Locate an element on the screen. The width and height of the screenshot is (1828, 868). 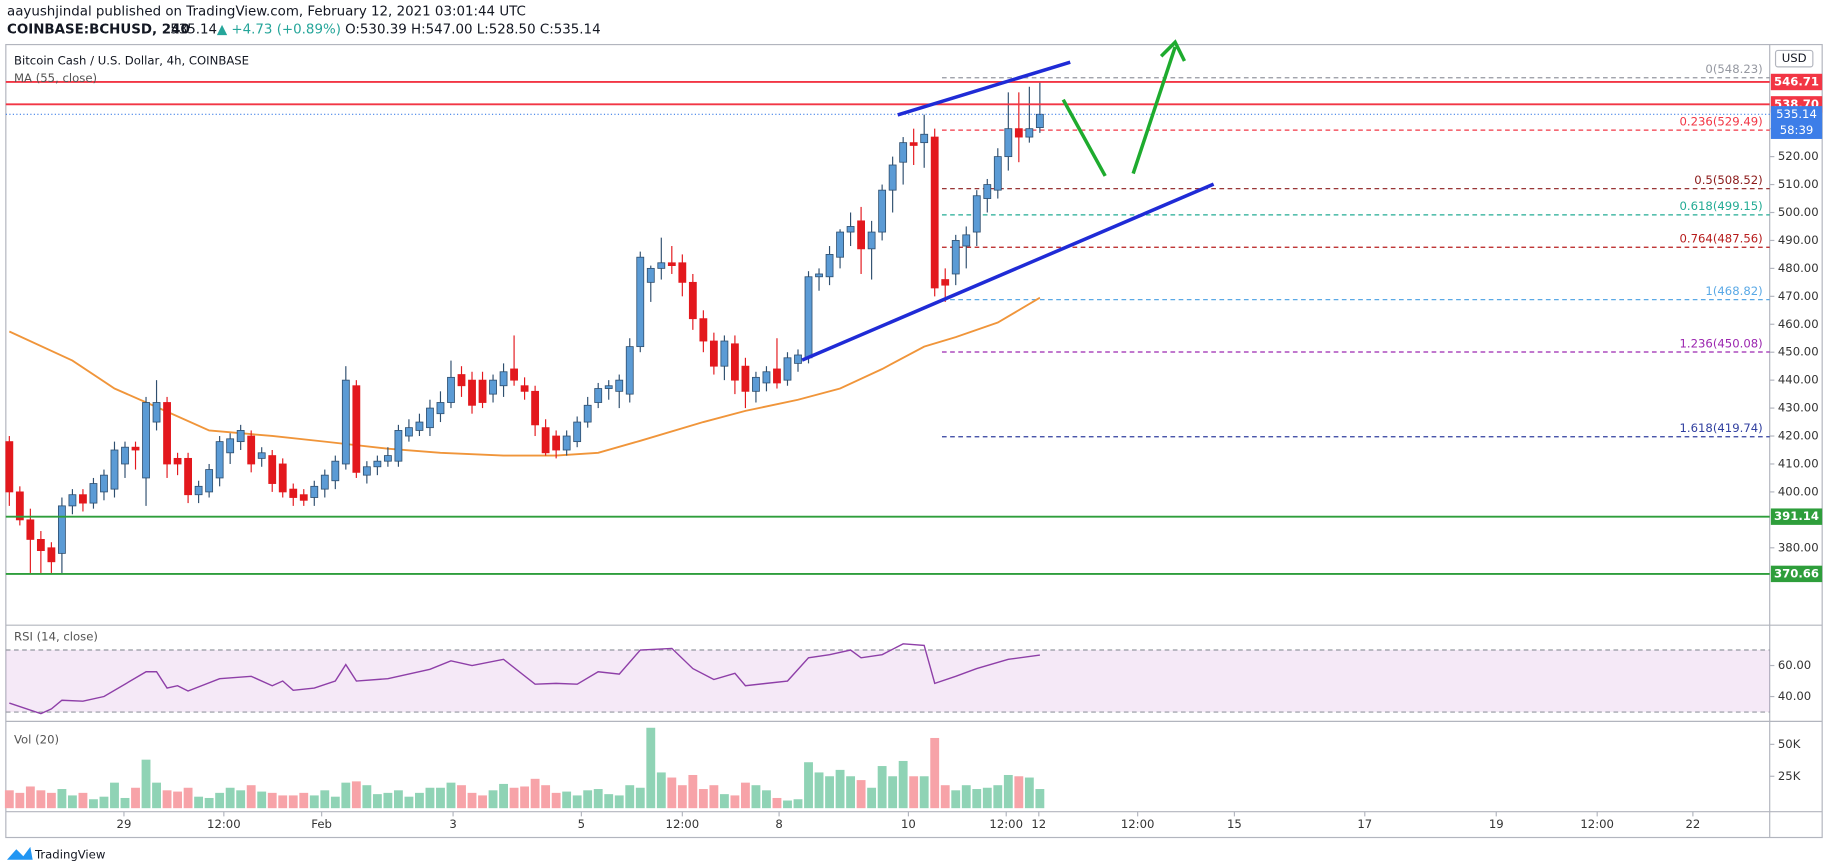
rsi-tick-label: 40.00 is located at coordinates (1794, 696).